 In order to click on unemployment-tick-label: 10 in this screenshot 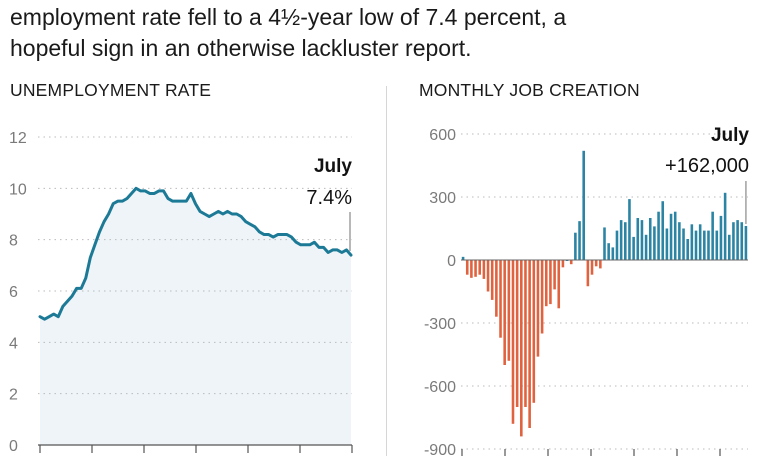, I will do `click(18, 189)`.